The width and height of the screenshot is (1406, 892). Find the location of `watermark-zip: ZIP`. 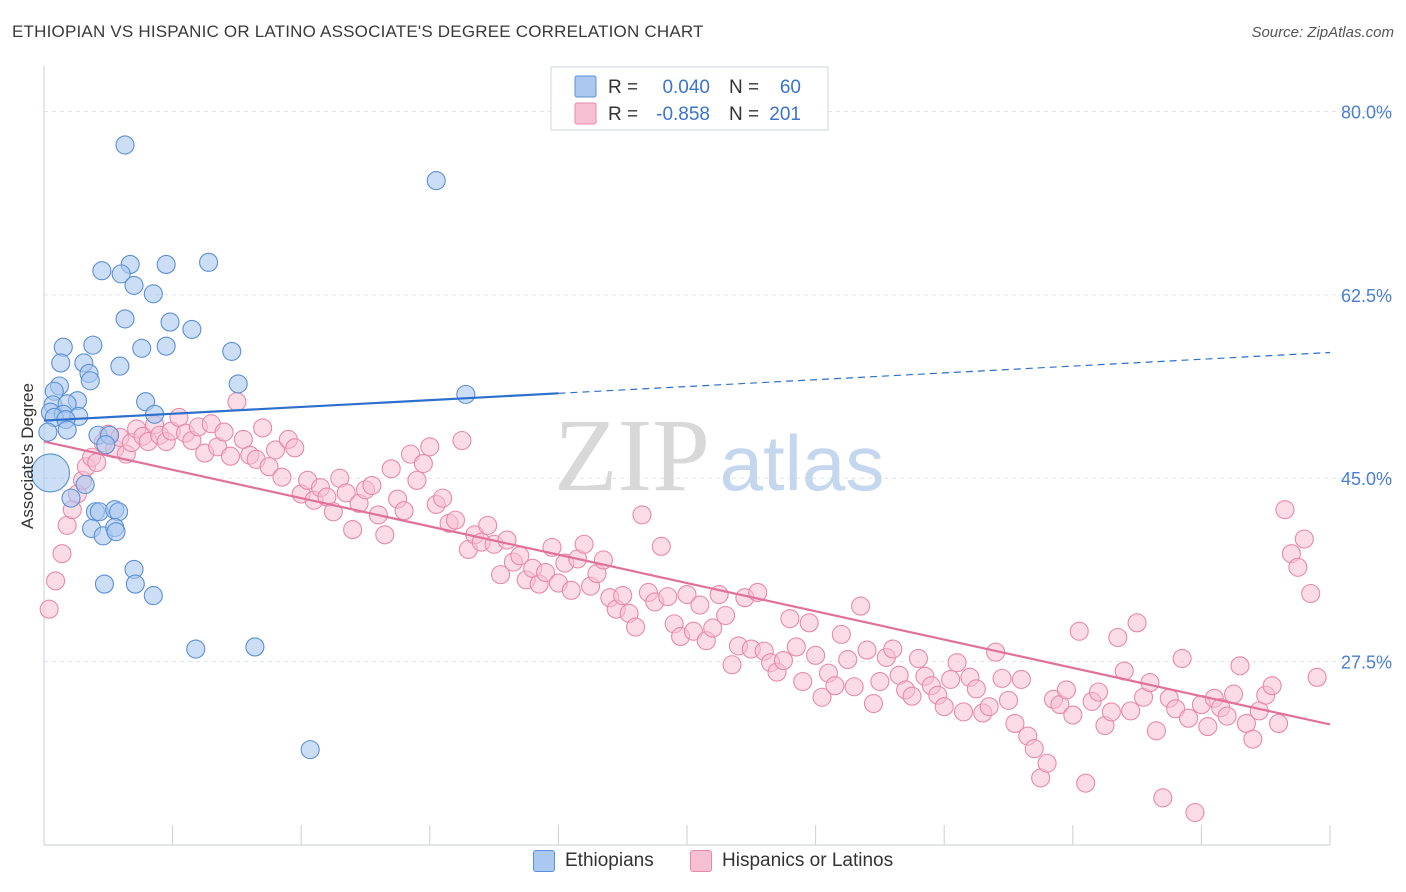

watermark-zip: ZIP is located at coordinates (632, 455).